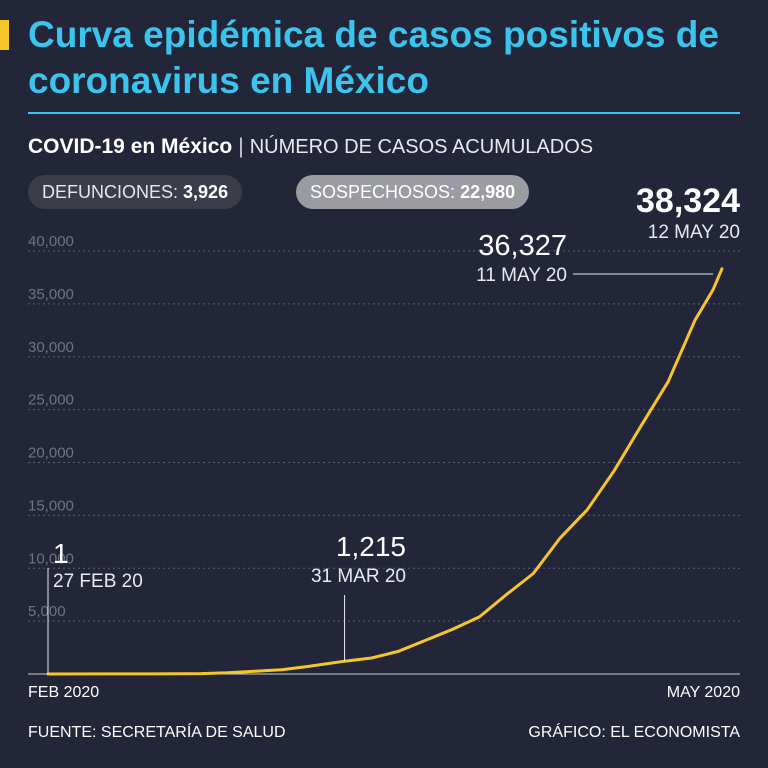  I want to click on y-tick-label: 10,000, so click(51, 558).